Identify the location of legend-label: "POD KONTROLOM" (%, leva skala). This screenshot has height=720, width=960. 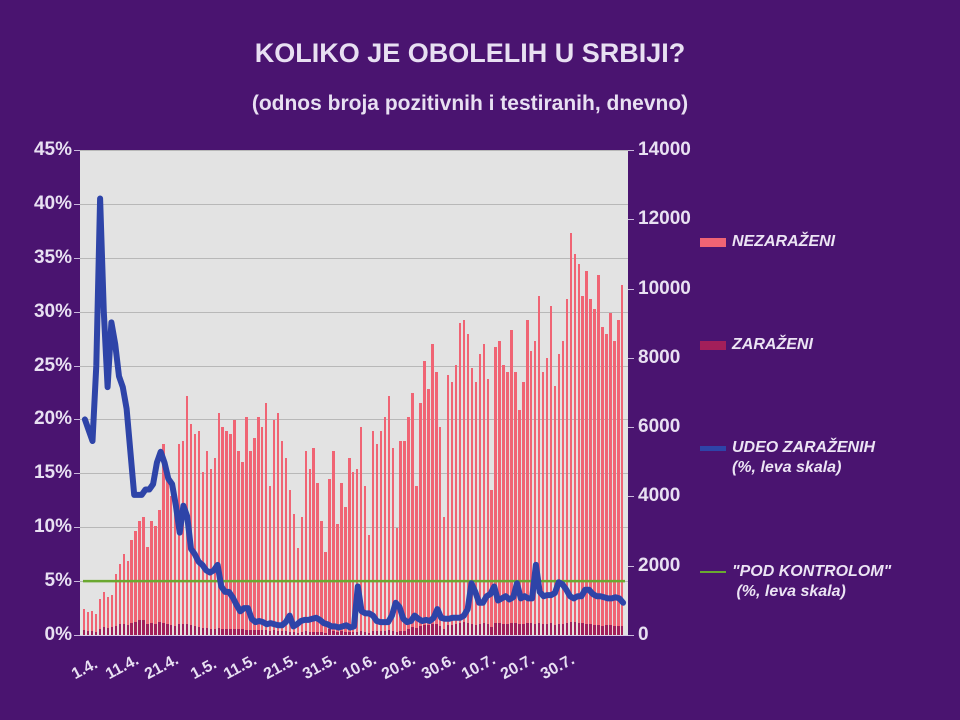
(812, 581).